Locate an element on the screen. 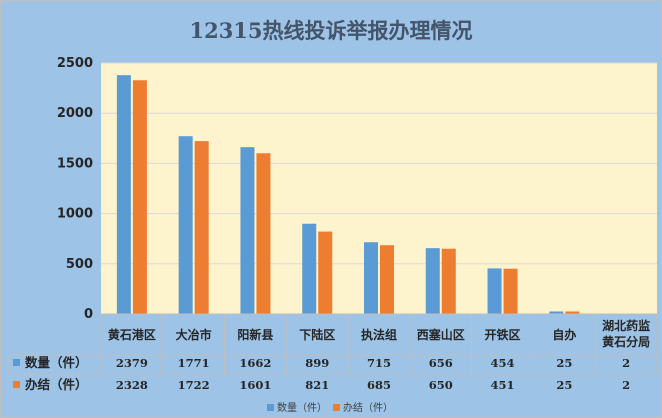 The width and height of the screenshot is (662, 418). table-cell: 650 is located at coordinates (441, 385).